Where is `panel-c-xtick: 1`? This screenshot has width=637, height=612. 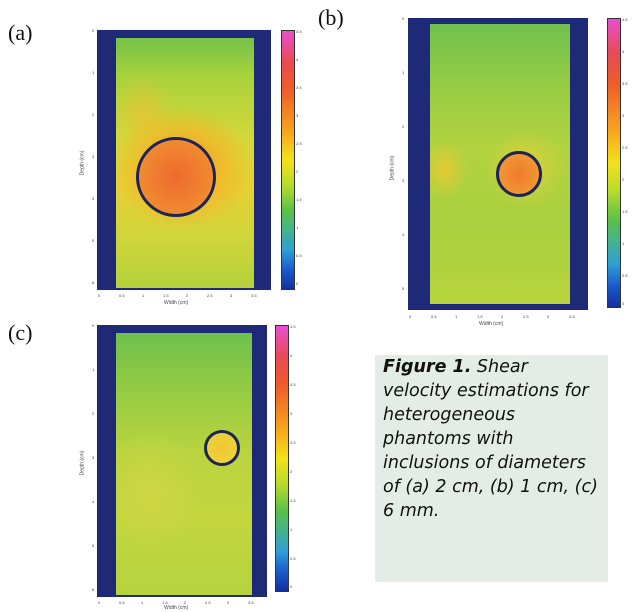
panel-c-xtick: 1 is located at coordinates (142, 602).